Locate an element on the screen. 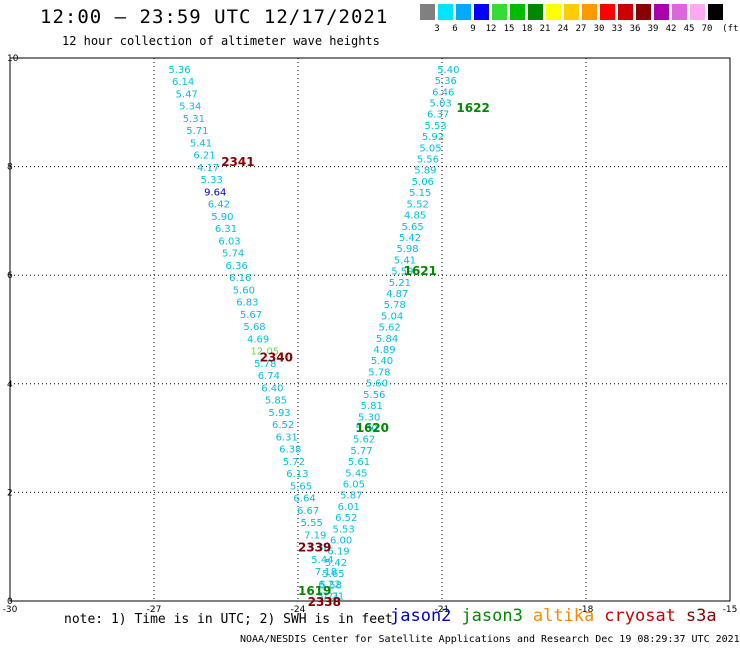 Image resolution: width=740 pixels, height=650 pixels. lat-tick-label: 2 is located at coordinates (10, 493).